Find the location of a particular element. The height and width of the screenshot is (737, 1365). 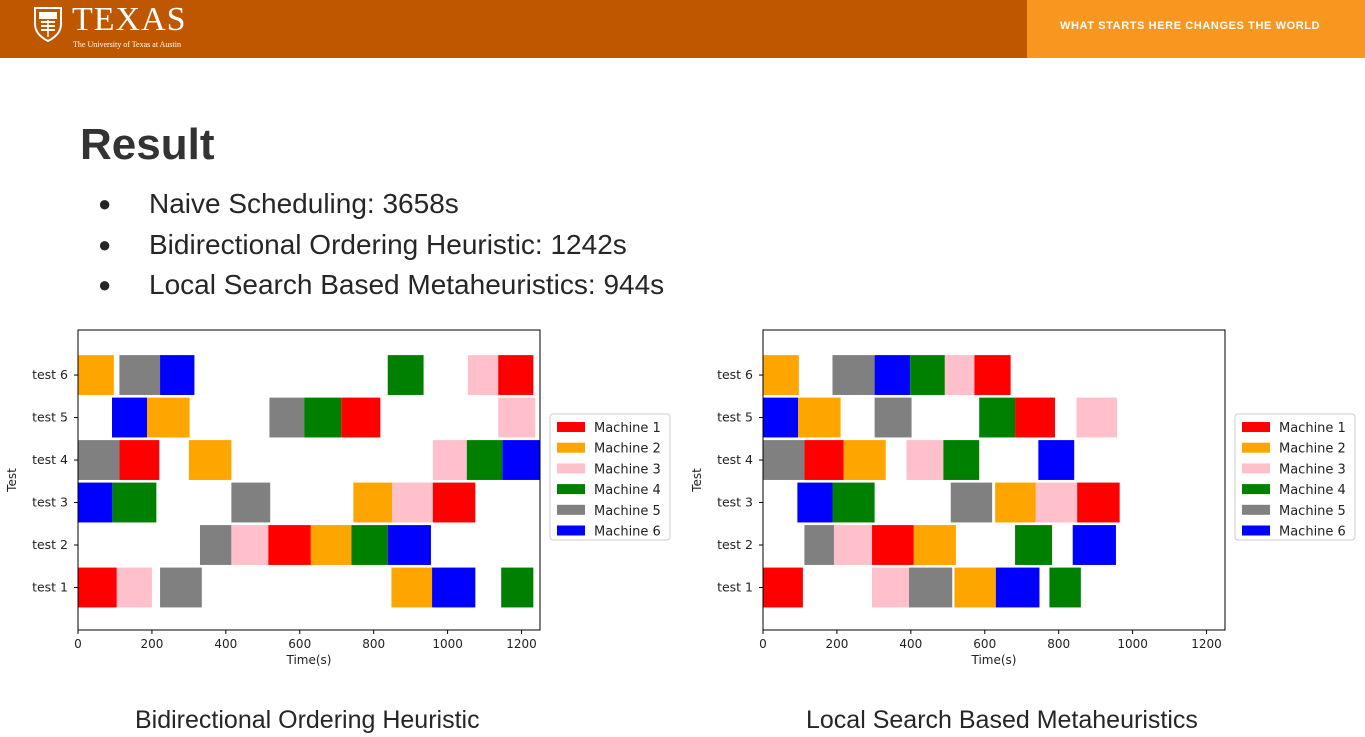

gantt-bar-test6-machine4 is located at coordinates (927, 375).